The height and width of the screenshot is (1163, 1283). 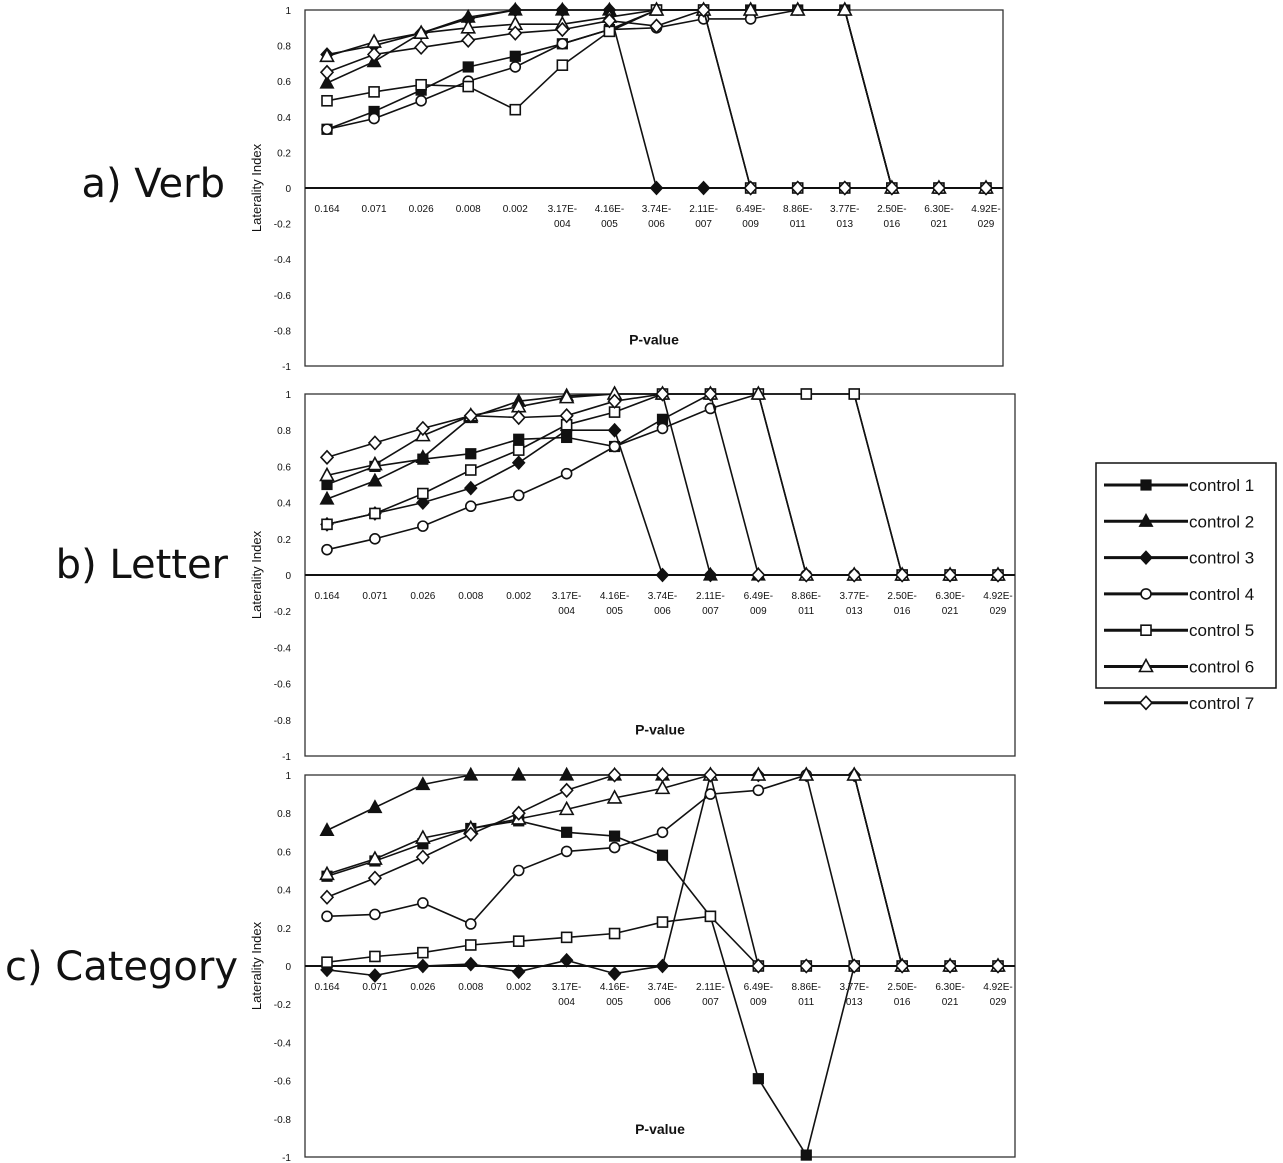 I want to click on series-line, so click(x=662, y=870).